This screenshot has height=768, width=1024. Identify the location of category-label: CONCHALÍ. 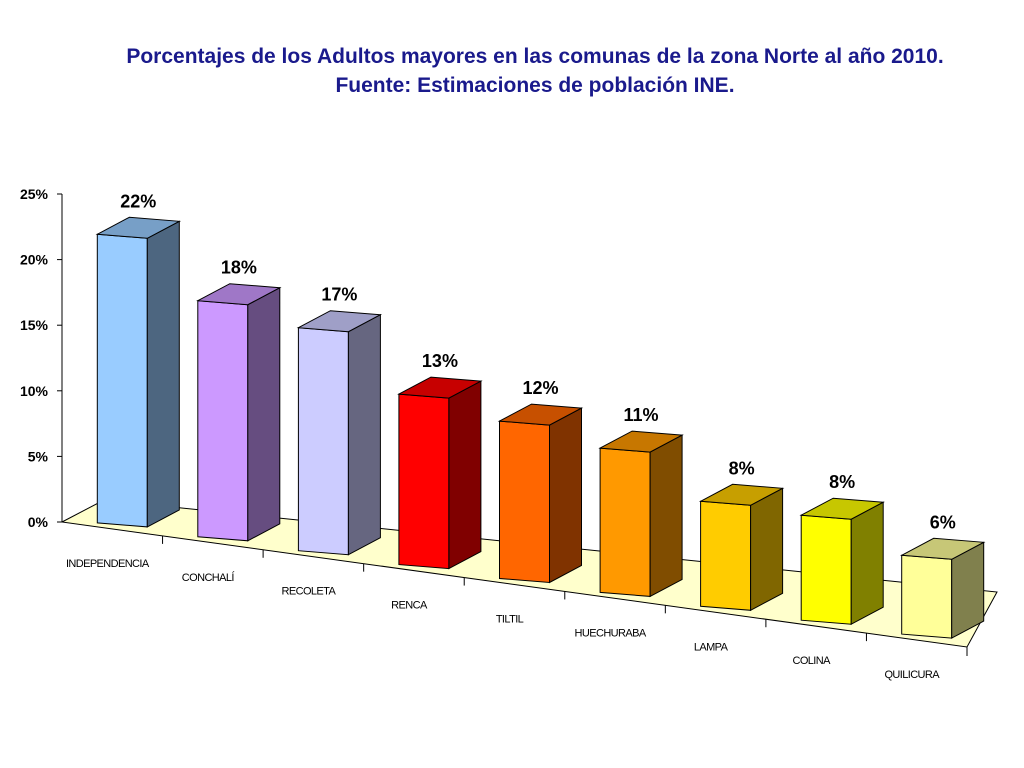
(209, 577).